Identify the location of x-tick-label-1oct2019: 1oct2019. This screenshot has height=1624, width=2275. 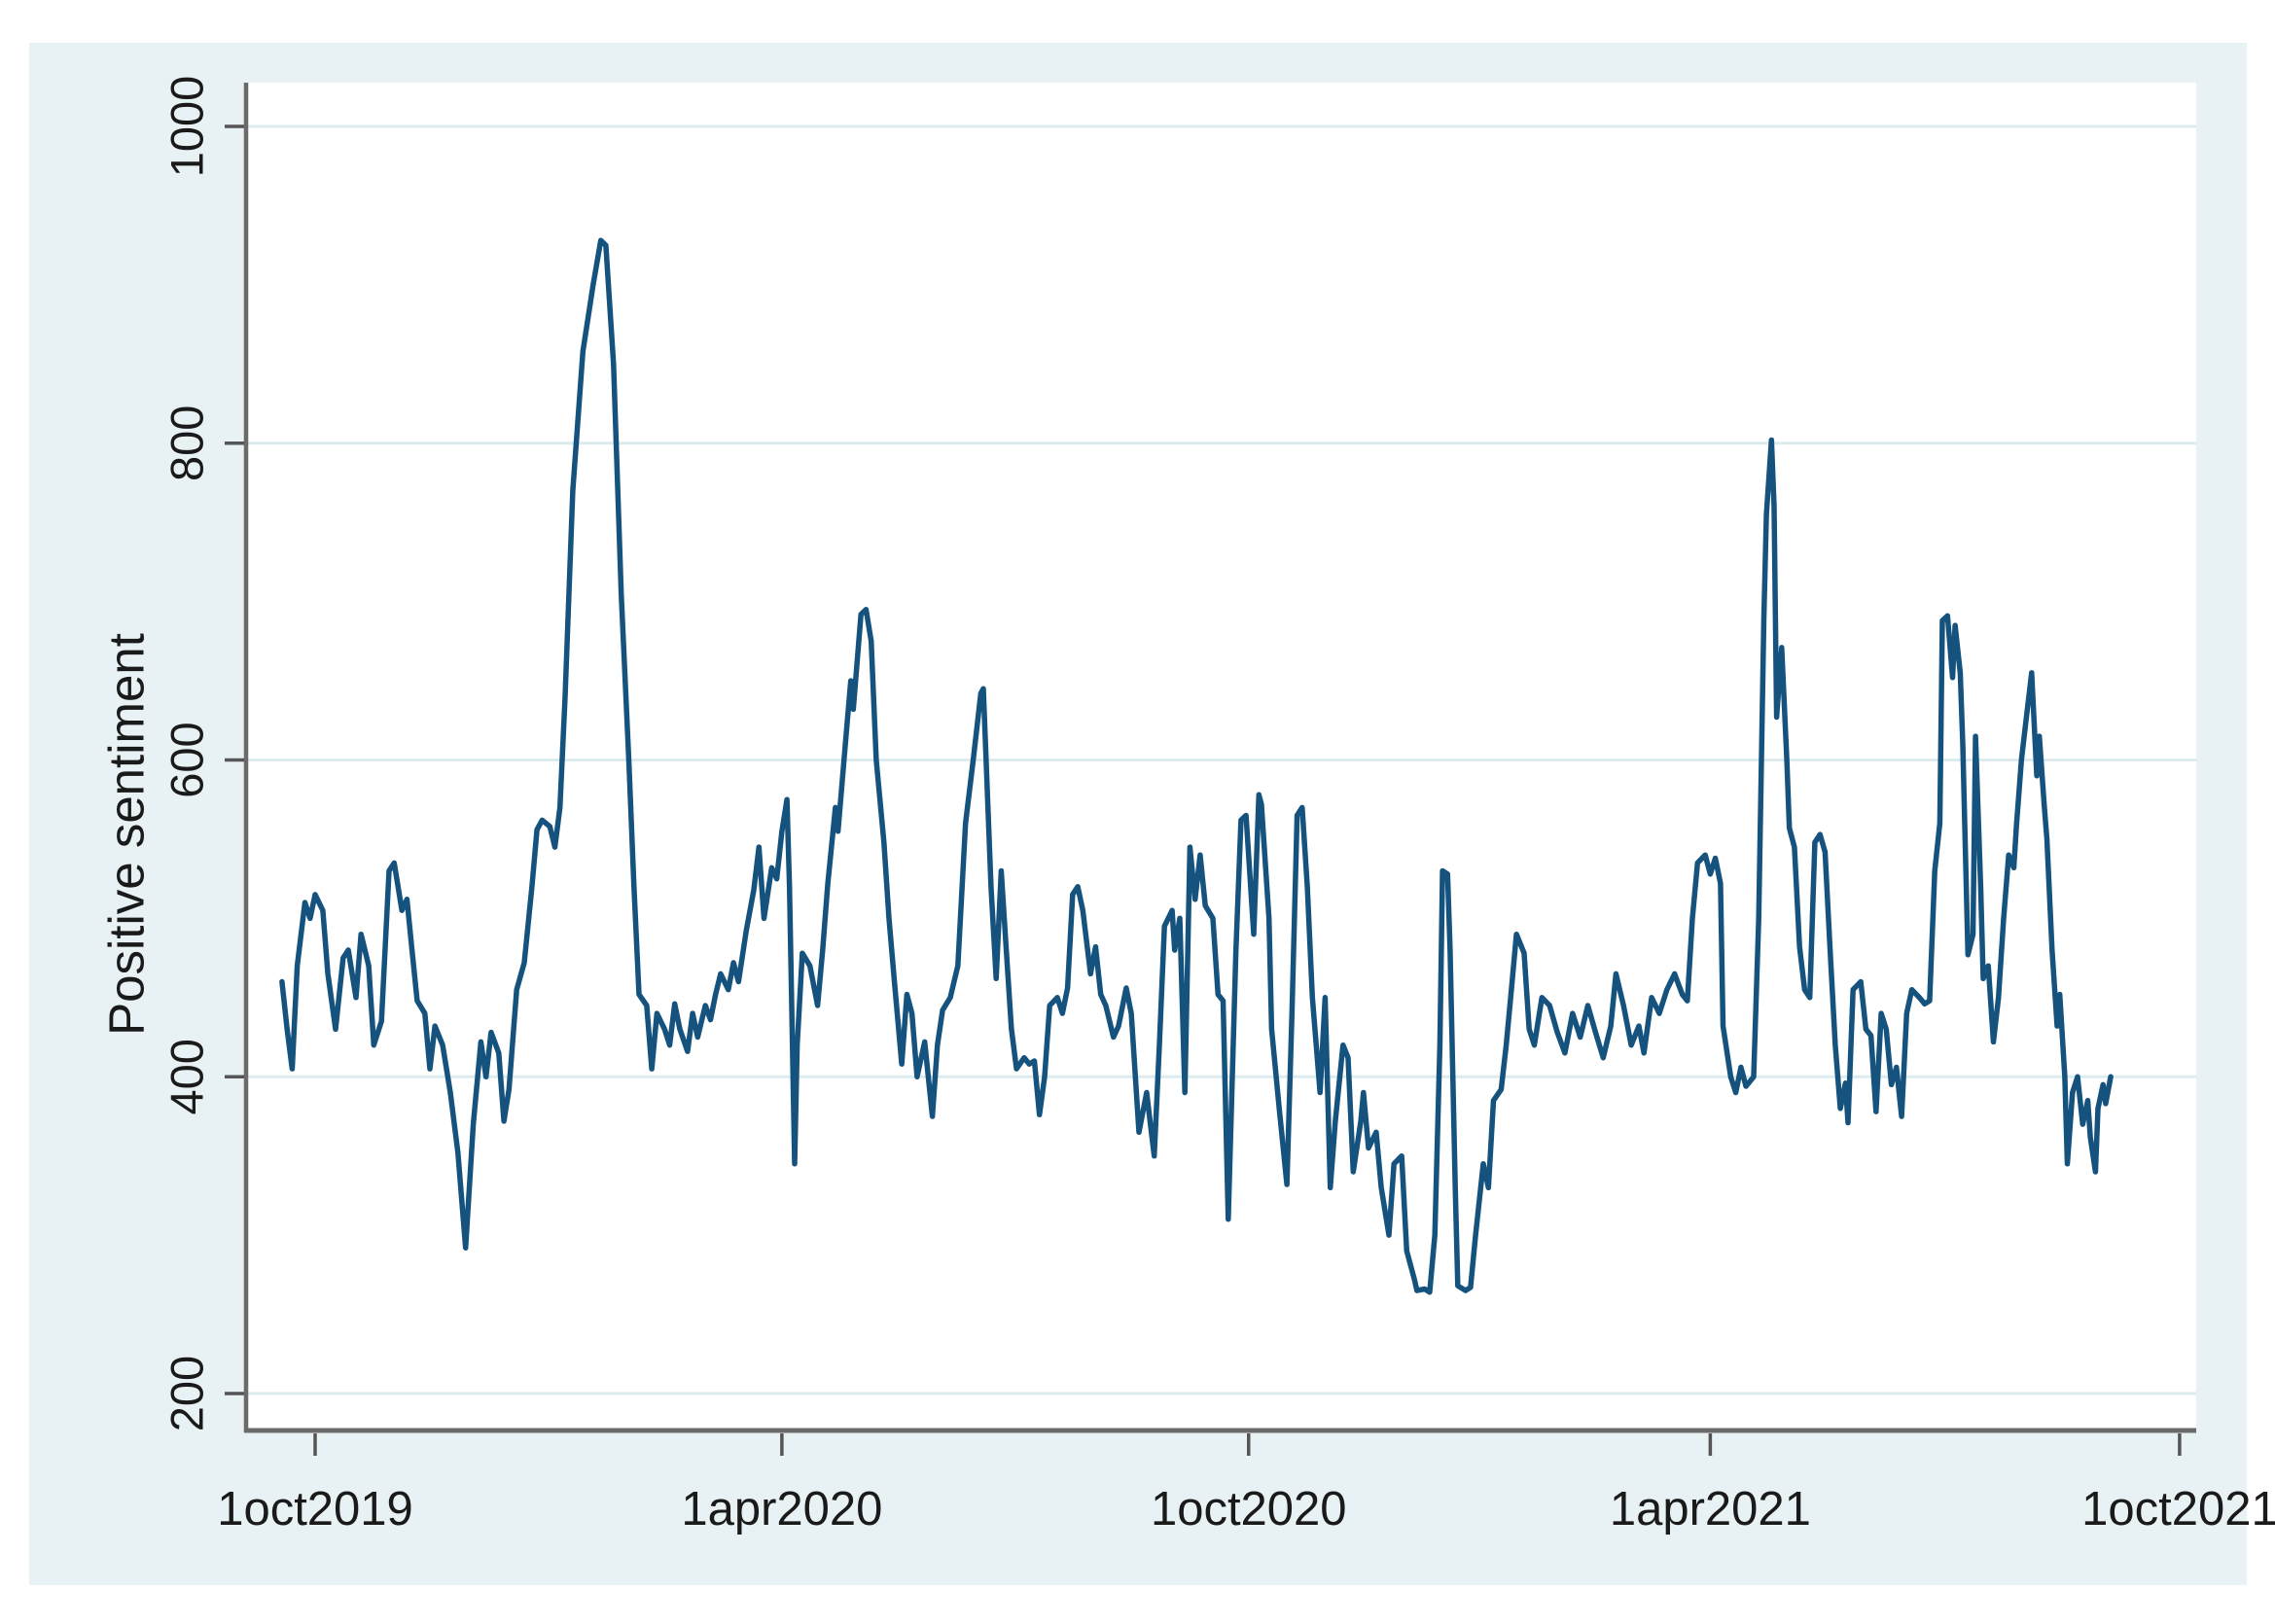
(315, 1509).